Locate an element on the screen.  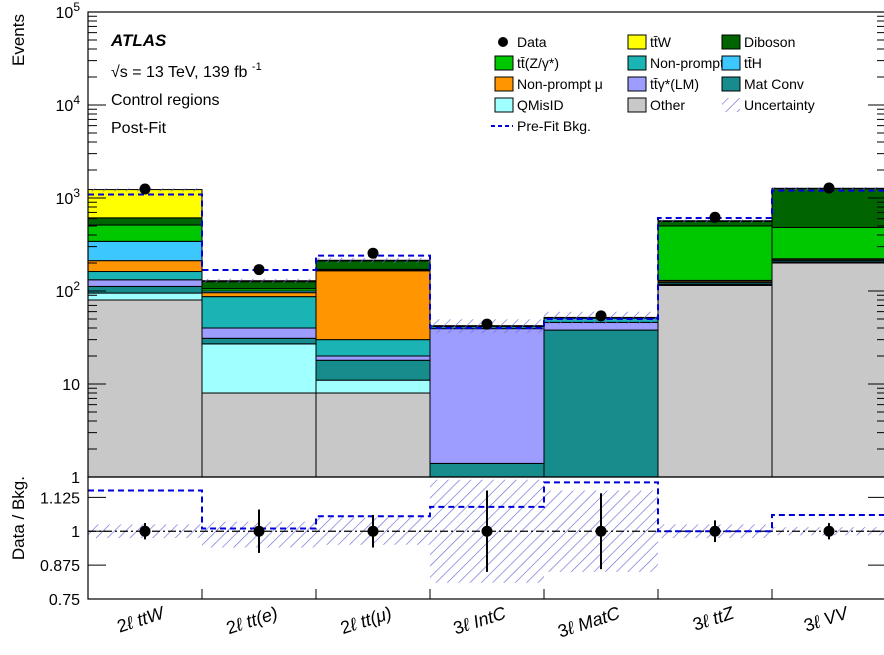
y-tick-label-exponent: 3 is located at coordinates (76, 193).